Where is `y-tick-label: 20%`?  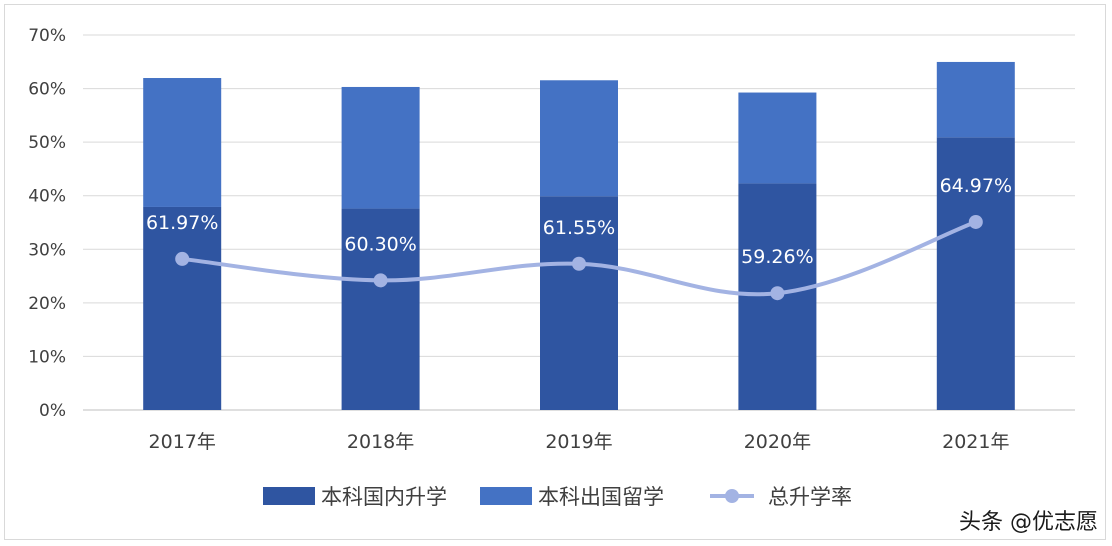
y-tick-label: 20% is located at coordinates (47, 304).